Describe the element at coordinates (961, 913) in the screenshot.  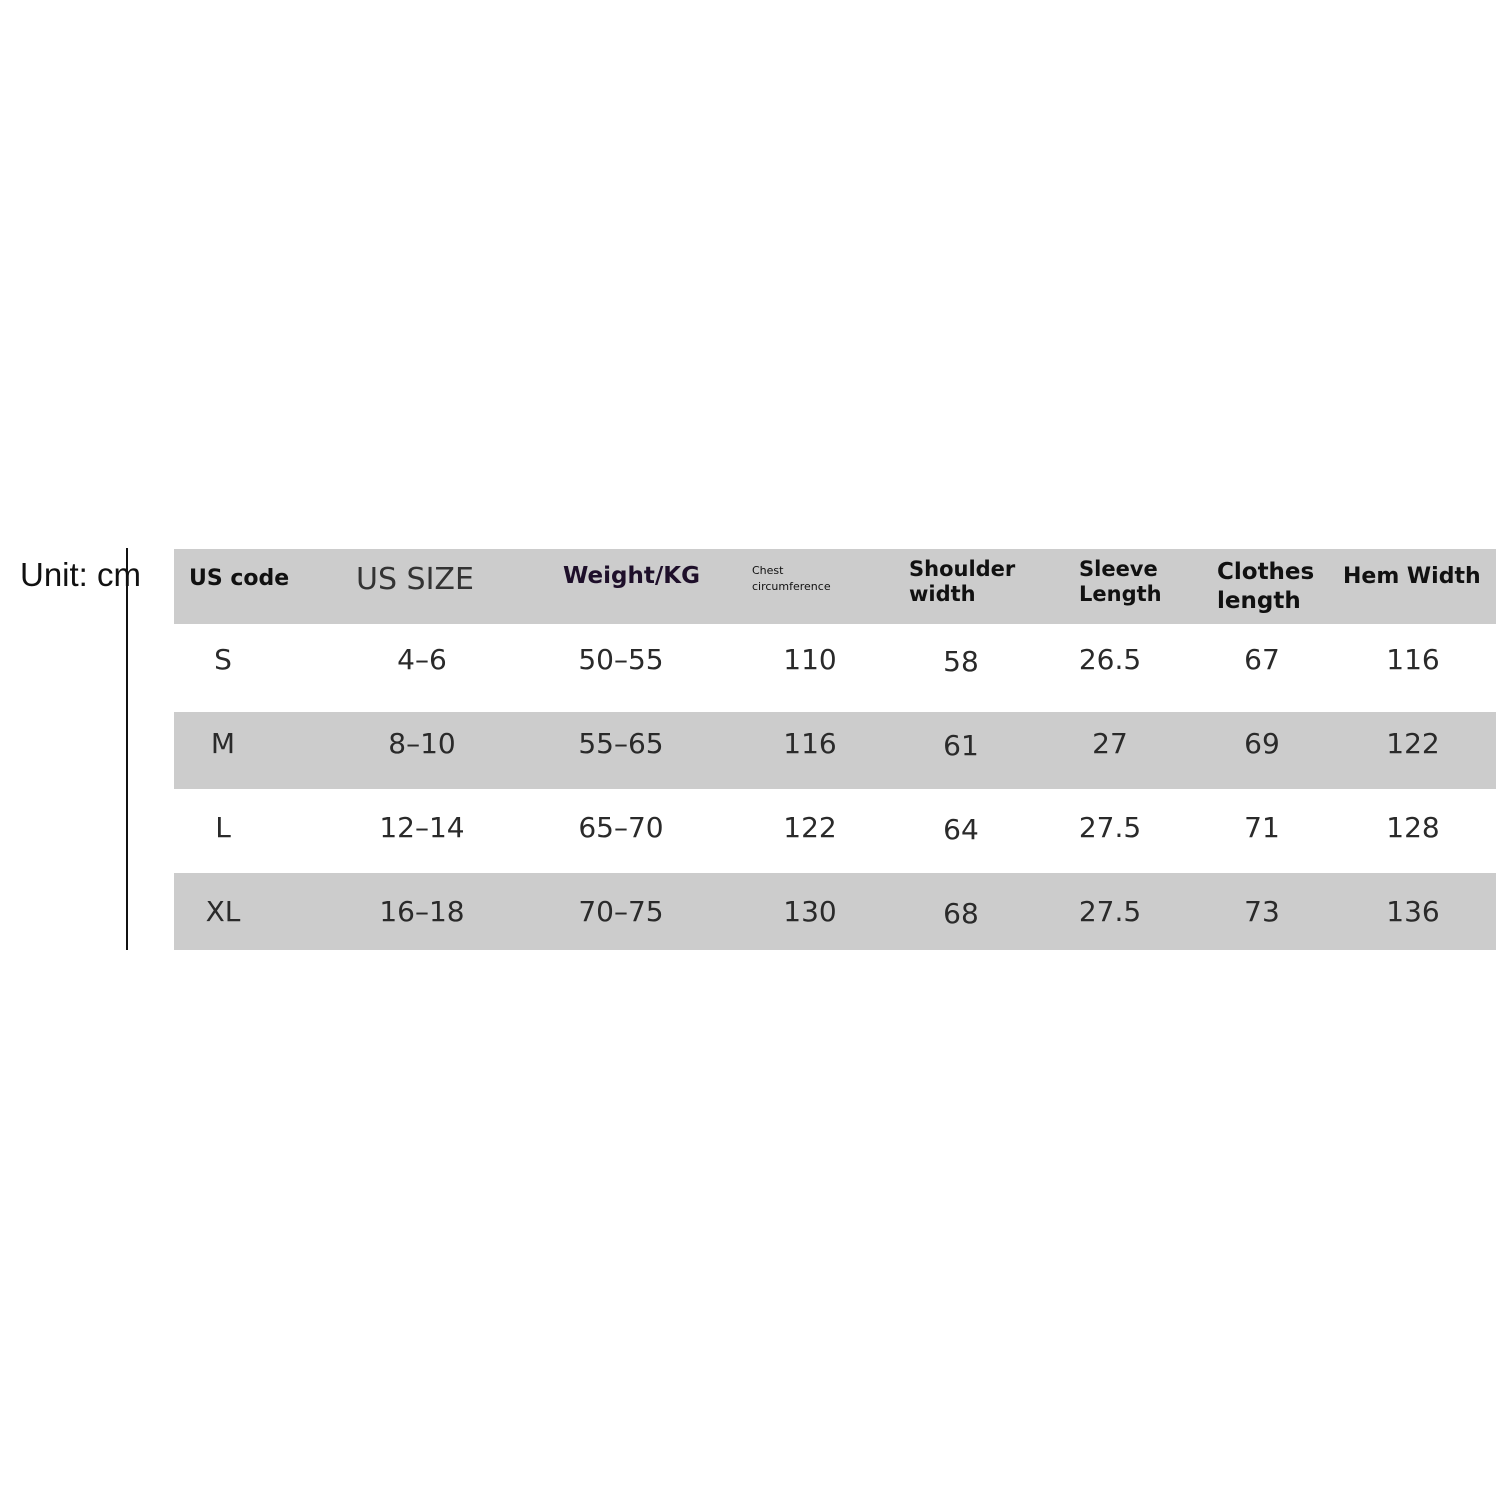
I see `cell-shoulder: 68` at that location.